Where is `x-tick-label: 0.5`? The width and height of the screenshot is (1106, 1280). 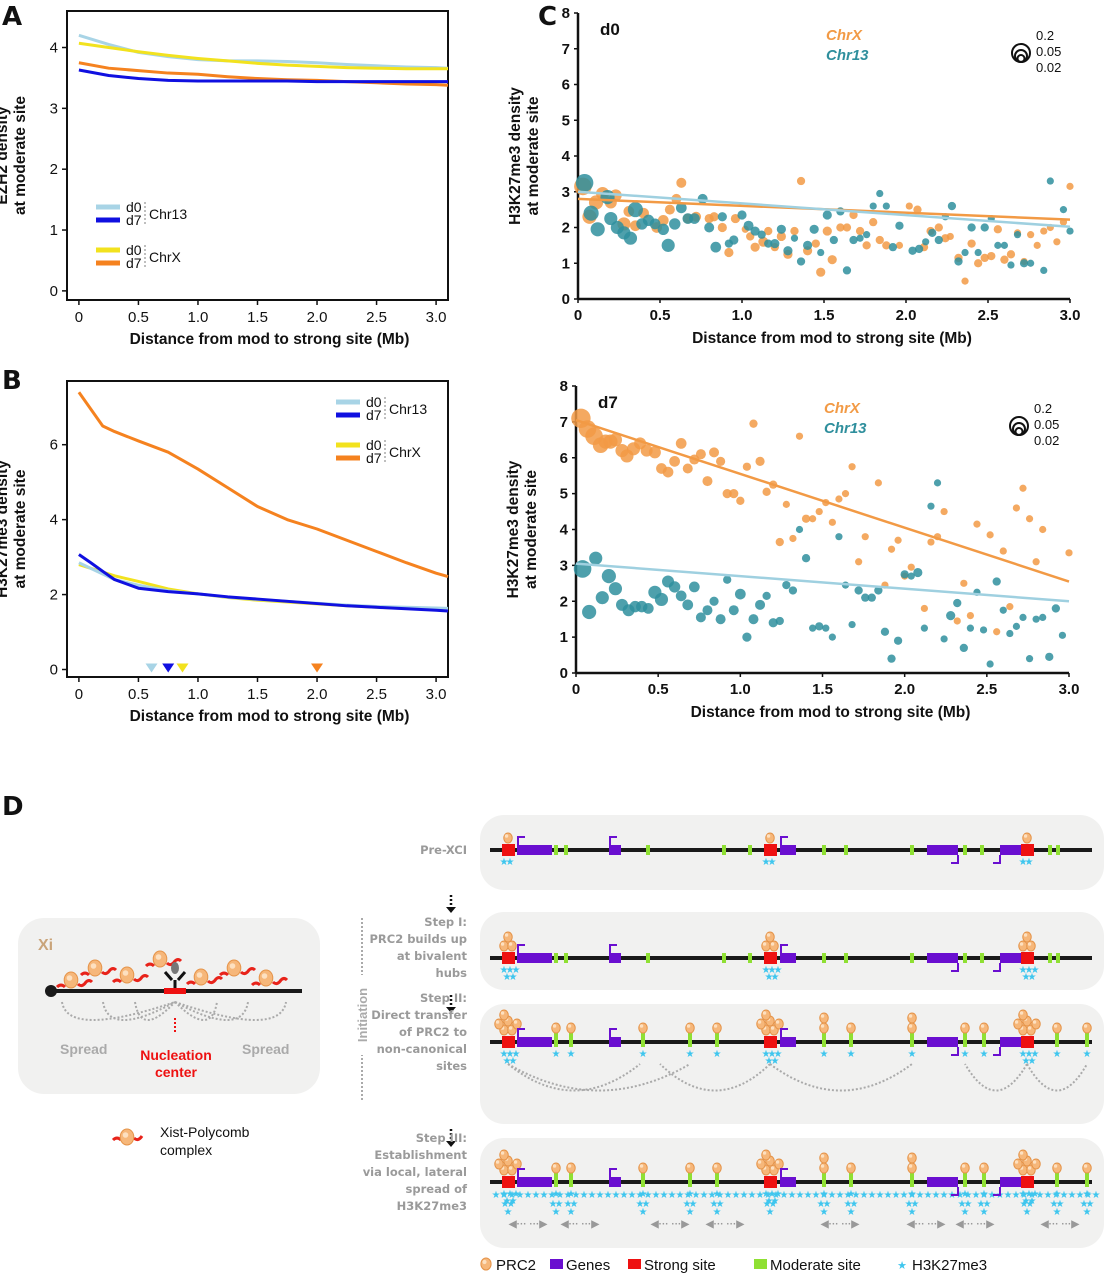
x-tick-label: 0.5 is located at coordinates (138, 694).